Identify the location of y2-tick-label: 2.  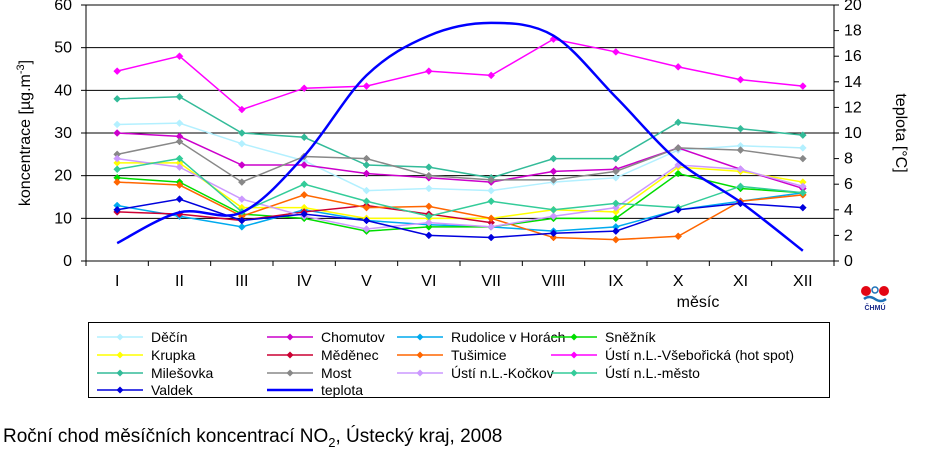
(848, 235).